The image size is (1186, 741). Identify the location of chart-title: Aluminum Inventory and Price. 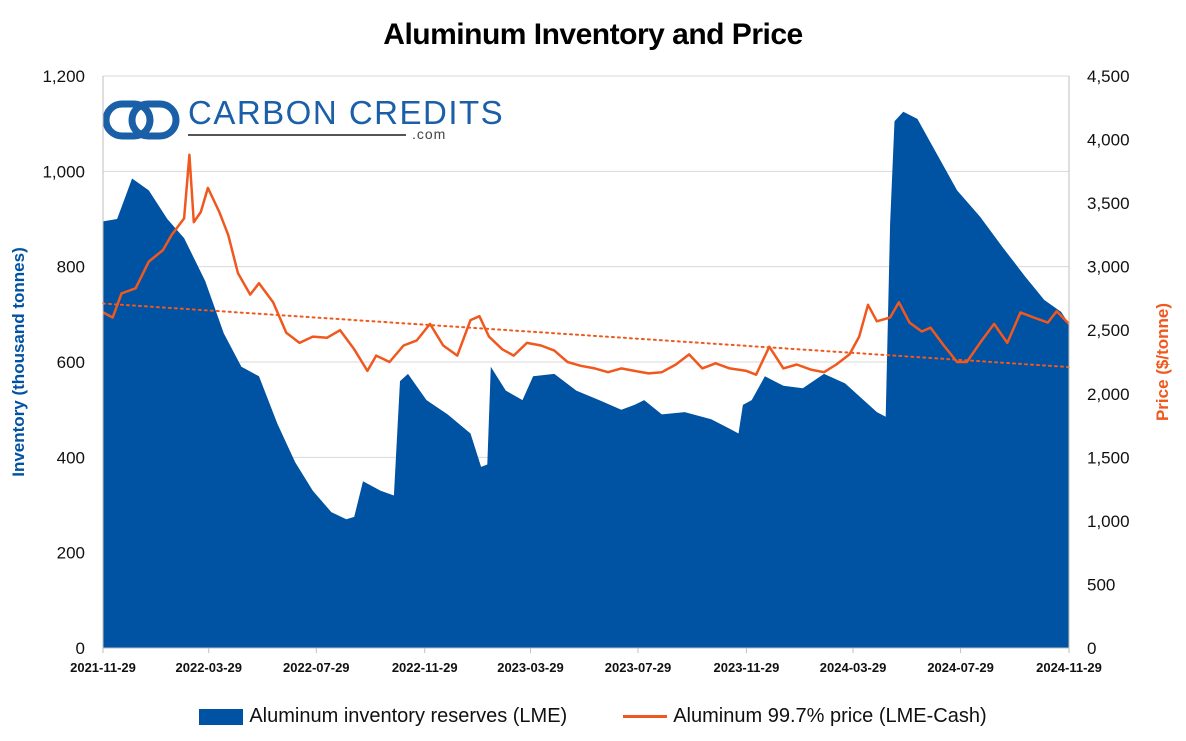
(593, 34).